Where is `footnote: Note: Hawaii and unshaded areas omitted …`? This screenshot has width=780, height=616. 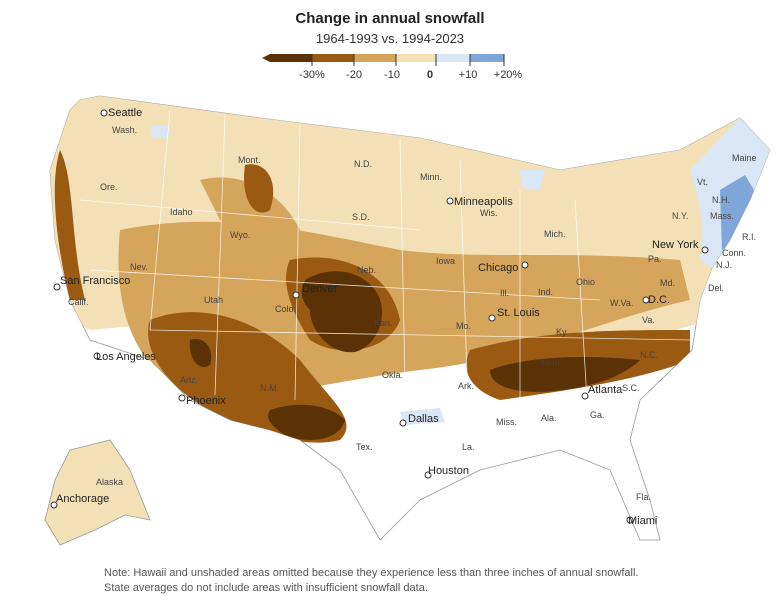 footnote: Note: Hawaii and unshaded areas omitted … is located at coordinates (371, 580).